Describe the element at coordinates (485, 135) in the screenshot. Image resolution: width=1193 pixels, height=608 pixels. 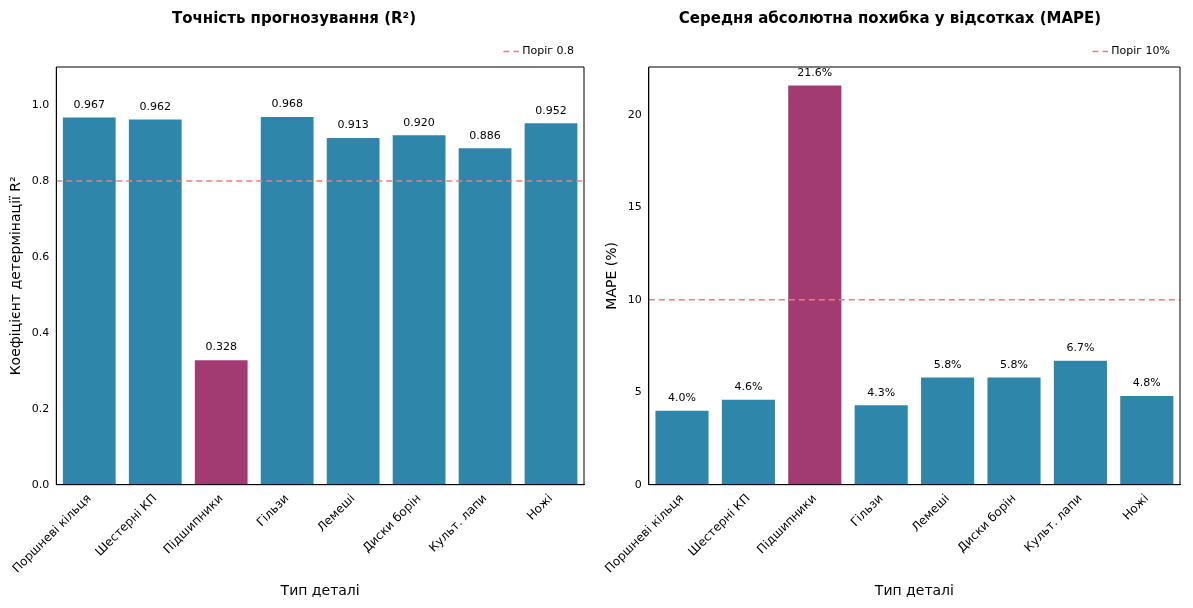
I see `data-label: 0.886` at that location.